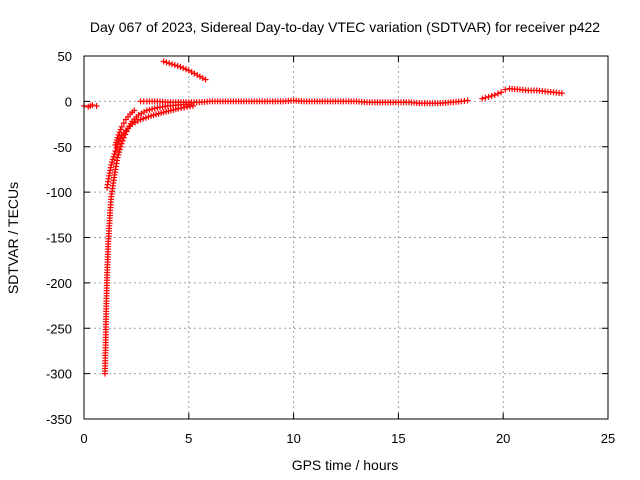 This screenshot has width=640, height=480. Describe the element at coordinates (59, 238) in the screenshot. I see `y-tick-label: -150` at that location.